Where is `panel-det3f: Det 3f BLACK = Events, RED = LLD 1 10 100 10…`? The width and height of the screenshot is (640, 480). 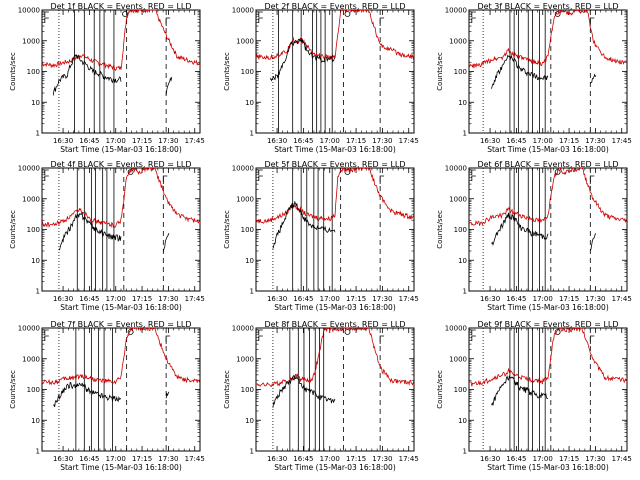 panel-det3f: Det 3f BLACK = Events, RED = LLD 1 10 100 10… is located at coordinates (534, 78).